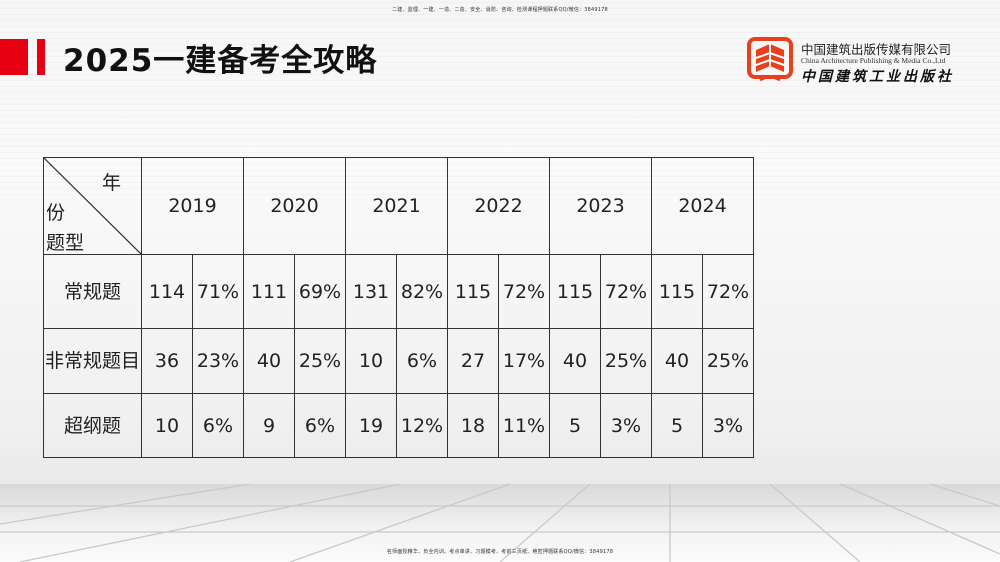 Image resolution: width=1000 pixels, height=562 pixels. I want to click on year-header: 2019, so click(192, 206).